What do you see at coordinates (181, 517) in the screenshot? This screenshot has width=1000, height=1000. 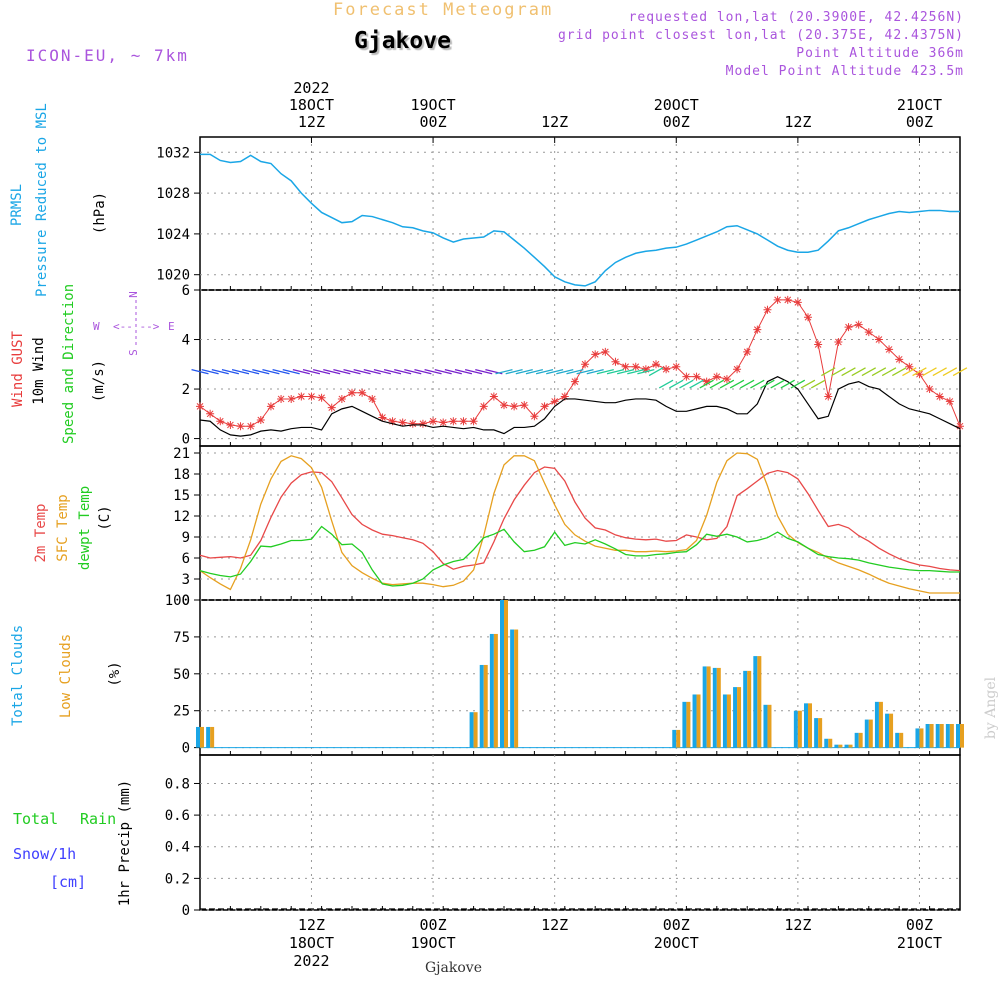 I see `temp-ytick-label: 12` at bounding box center [181, 517].